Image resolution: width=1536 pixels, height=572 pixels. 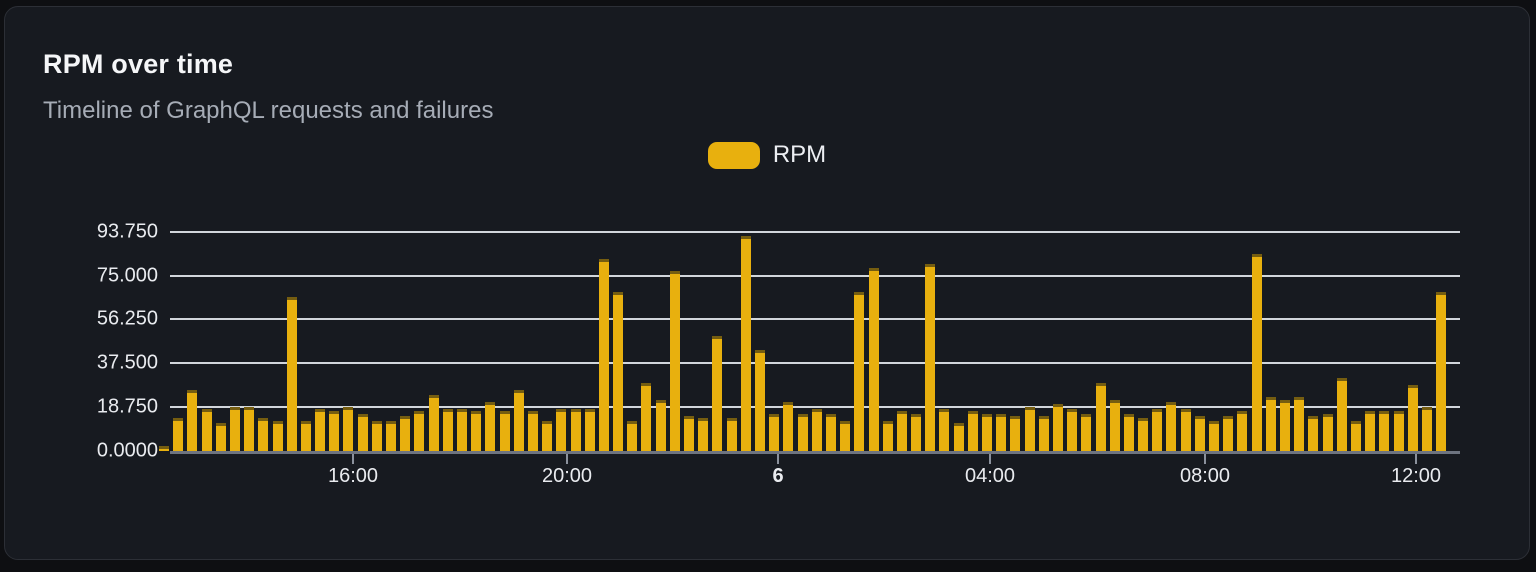 I want to click on x-axis-tick-label: 20:00, so click(x=567, y=476).